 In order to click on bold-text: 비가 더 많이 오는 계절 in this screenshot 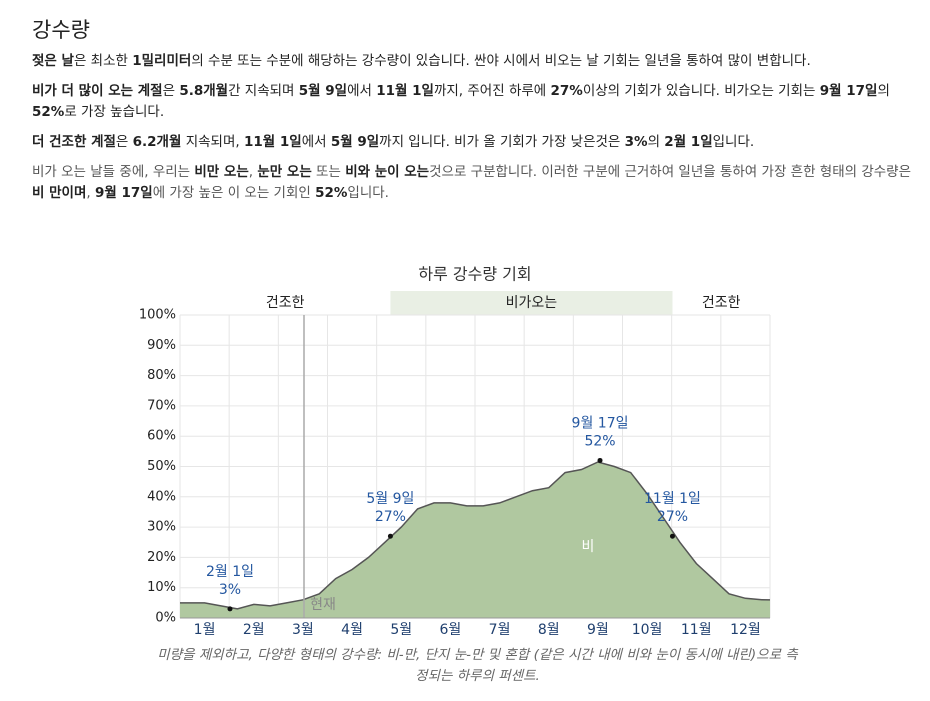, I will do `click(97, 91)`.